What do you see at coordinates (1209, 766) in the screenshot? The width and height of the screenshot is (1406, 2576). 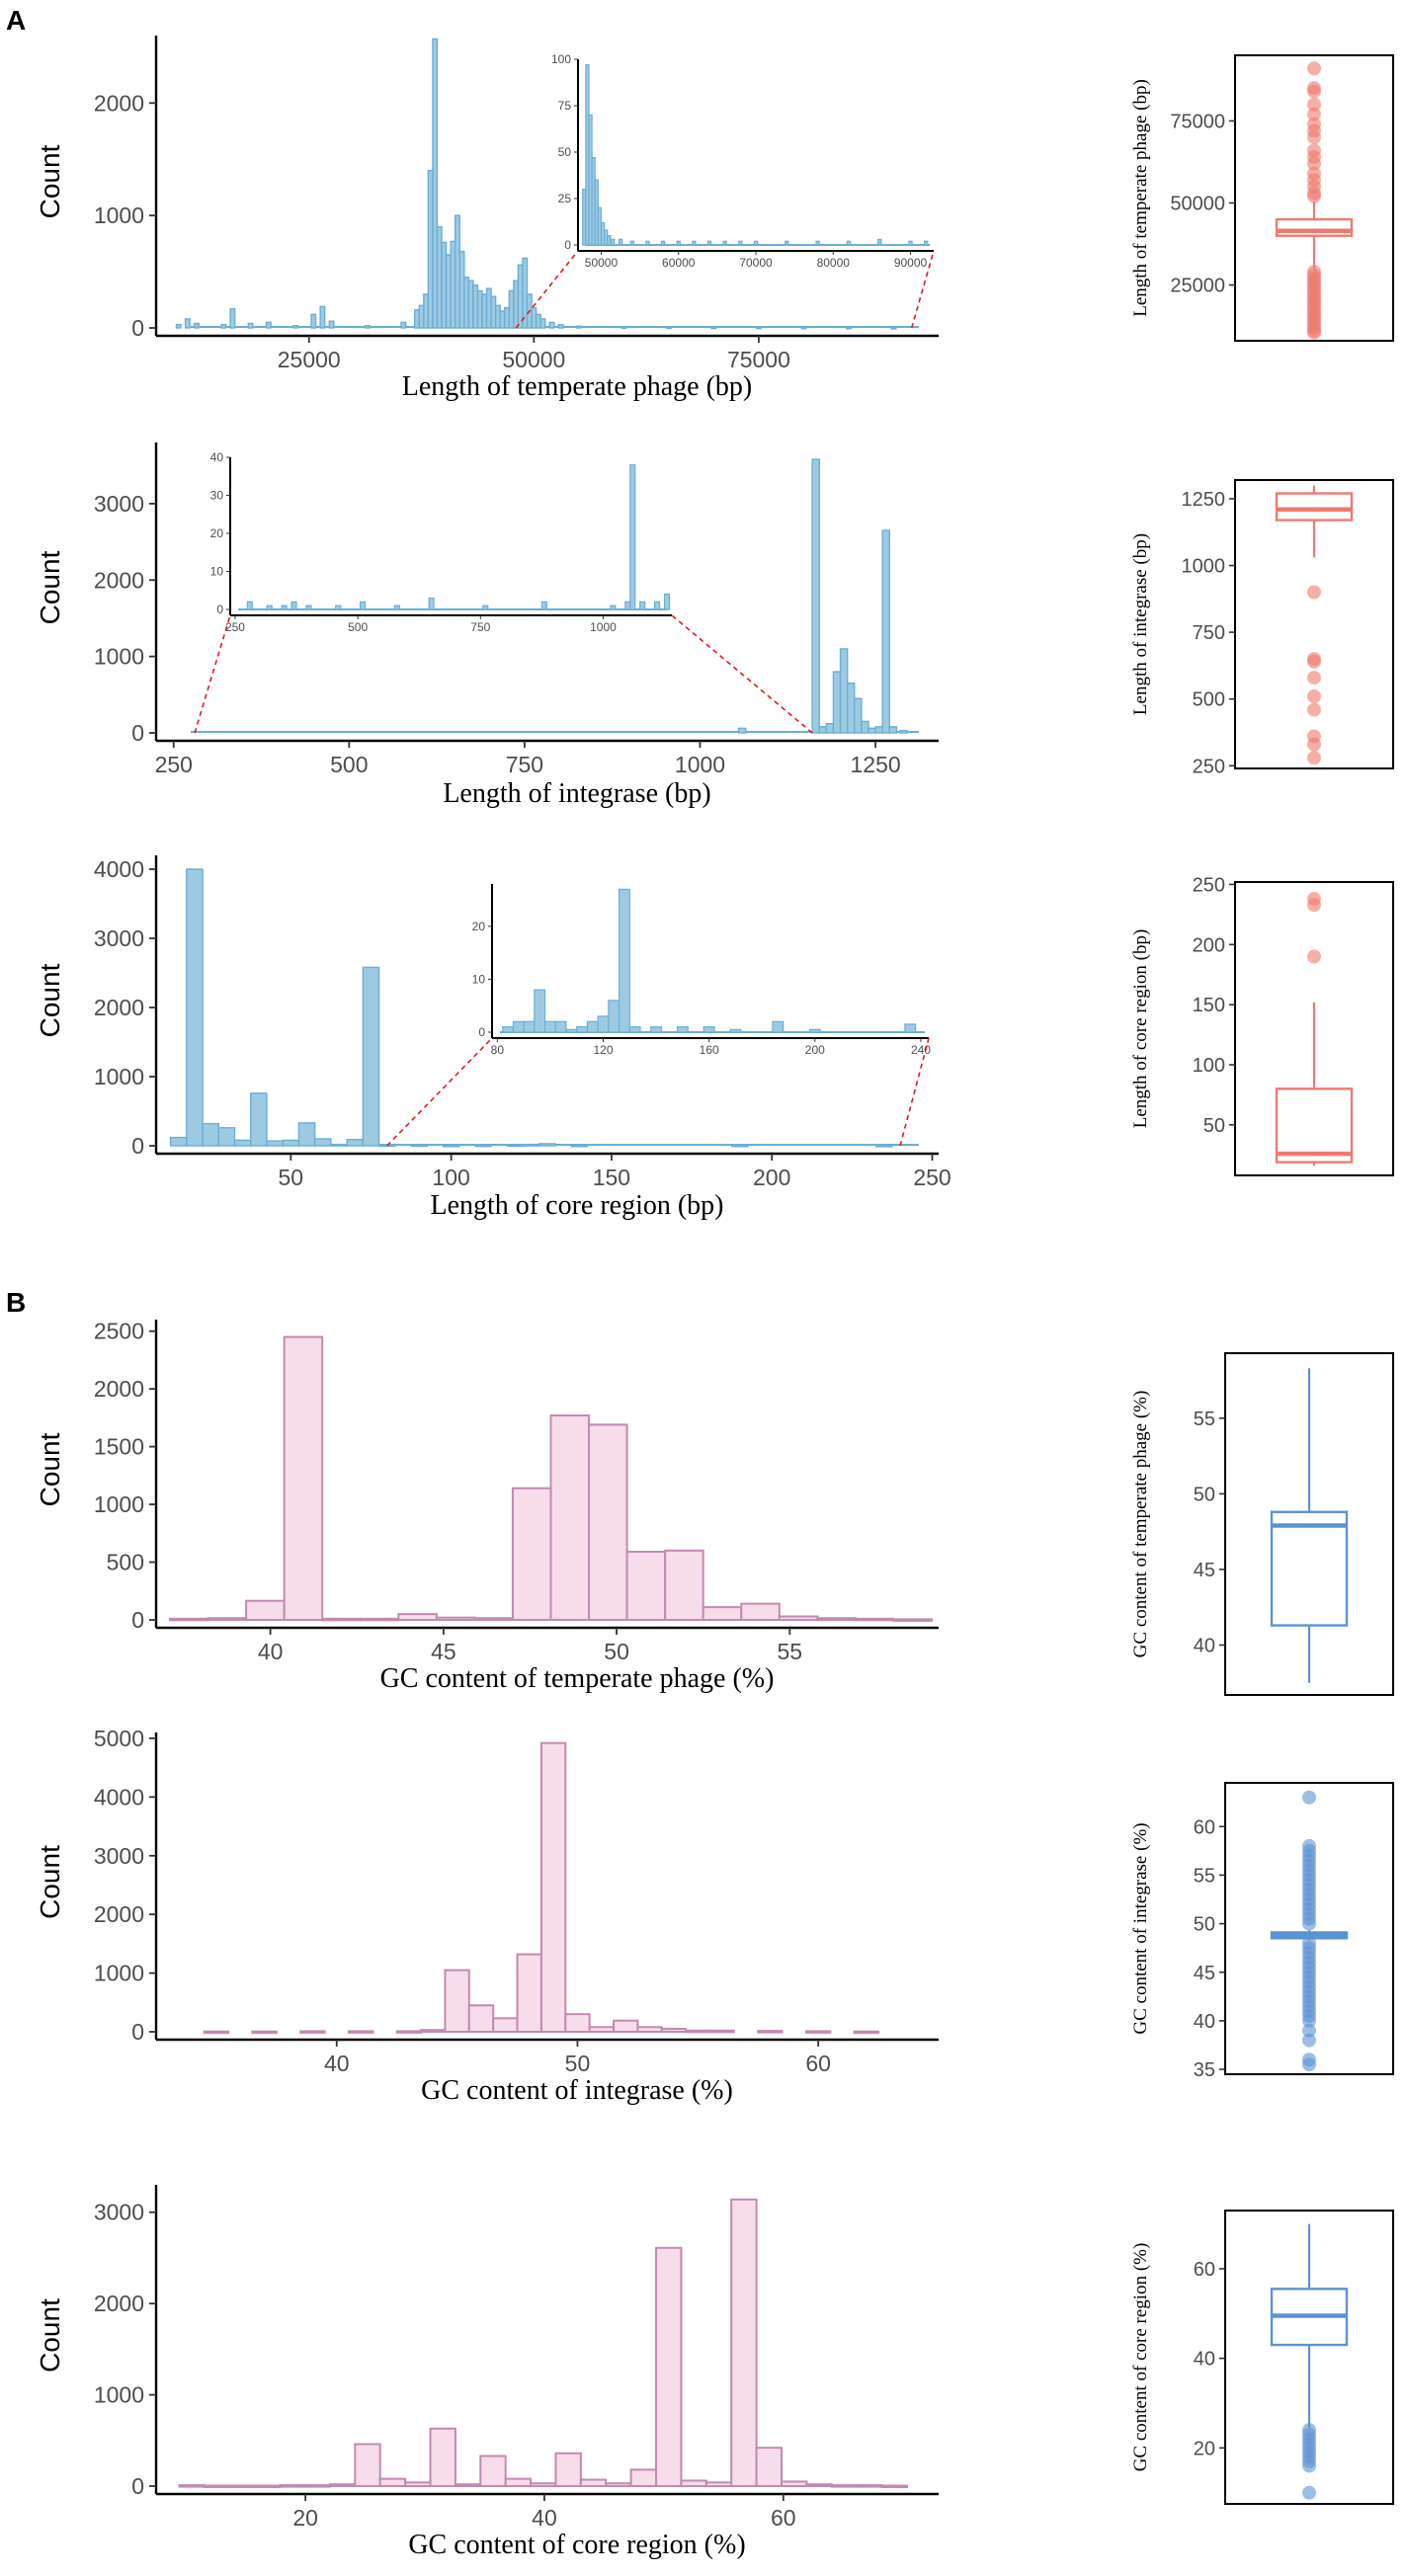 I see `y-tick-label: 250` at bounding box center [1209, 766].